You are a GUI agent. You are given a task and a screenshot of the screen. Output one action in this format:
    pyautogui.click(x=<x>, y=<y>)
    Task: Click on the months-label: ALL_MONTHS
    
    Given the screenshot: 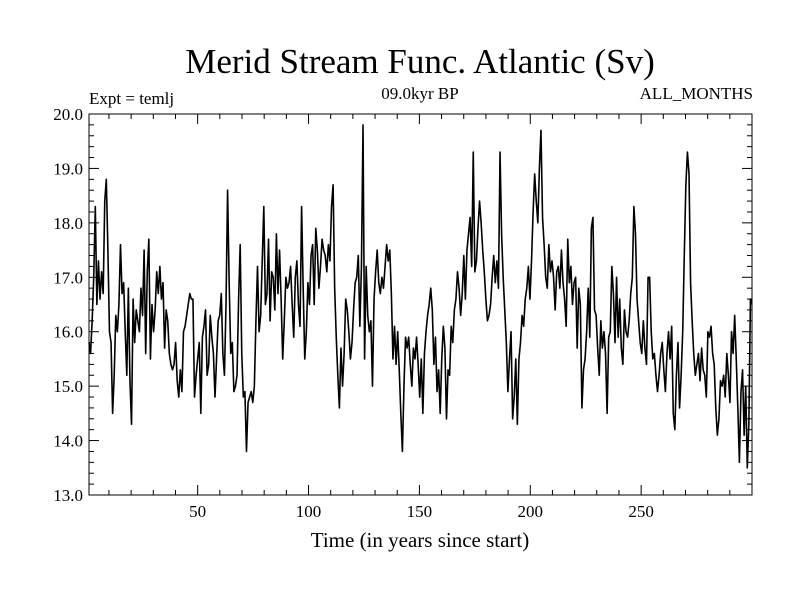 What is the action you would take?
    pyautogui.click(x=696, y=93)
    